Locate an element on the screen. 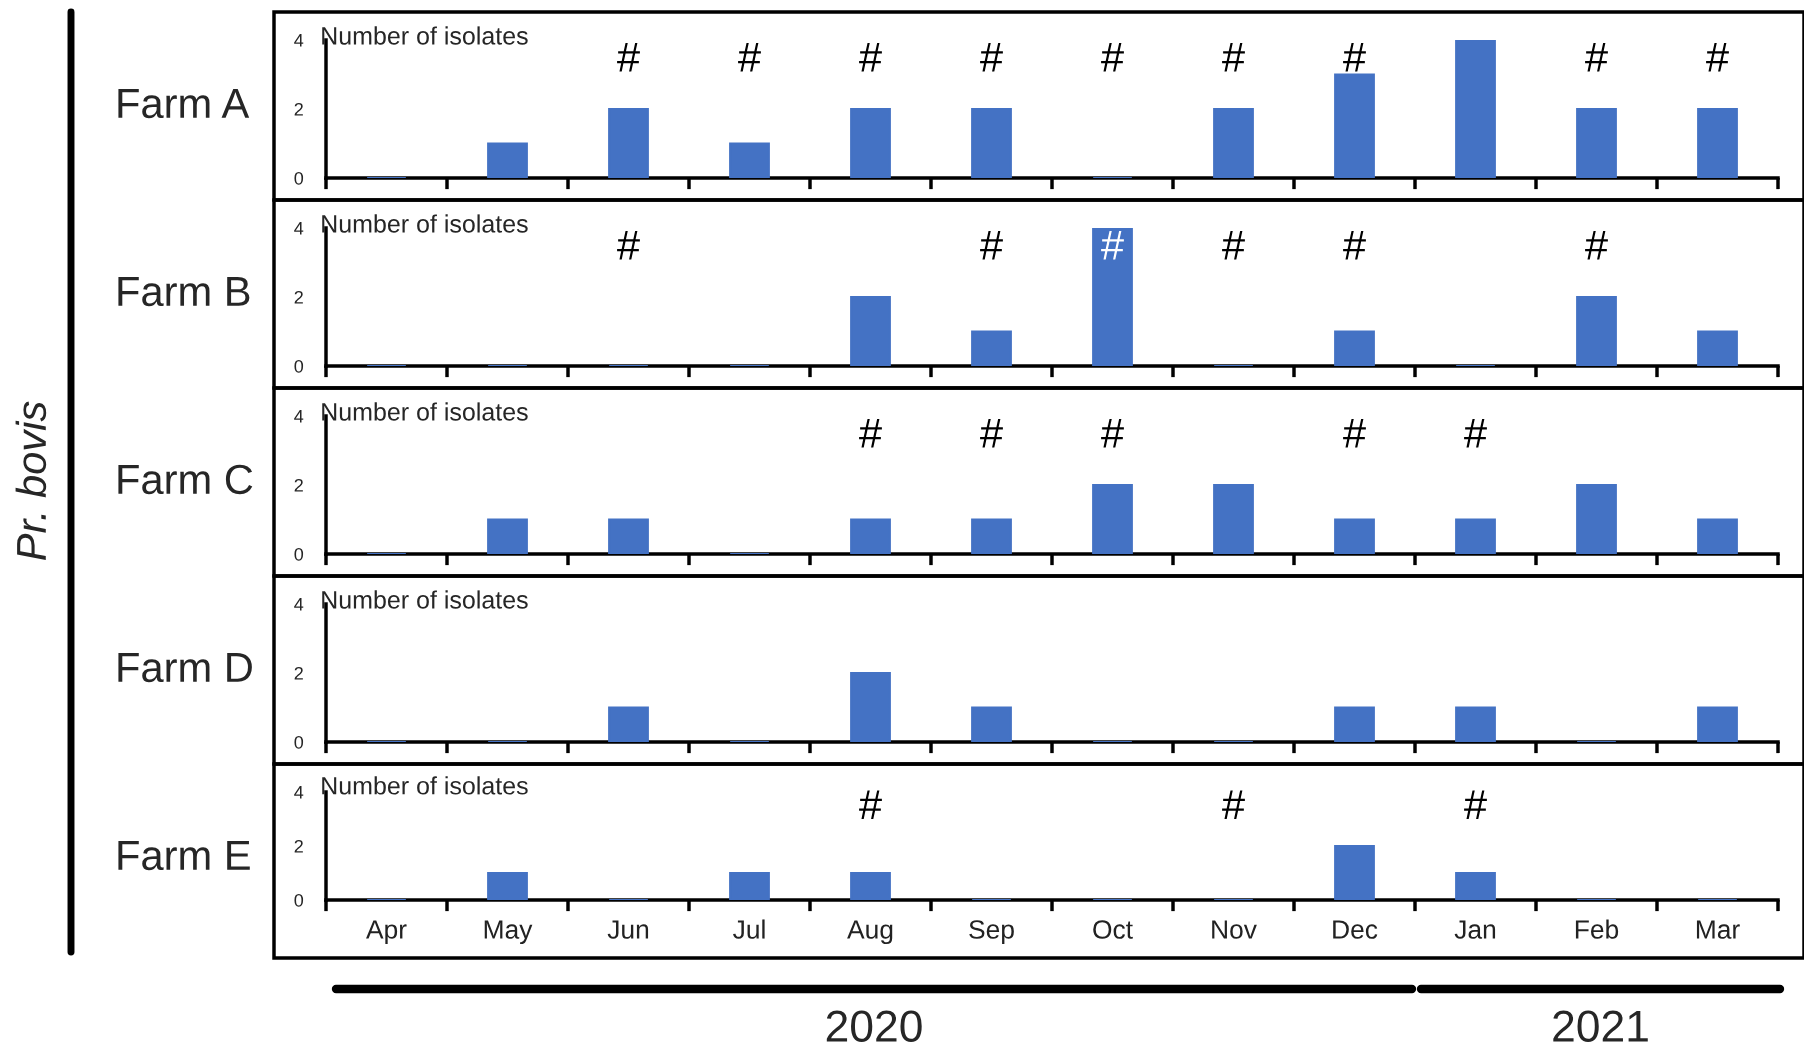 This screenshot has height=1051, width=1804. text: Pr. bovis is located at coordinates (31, 480).